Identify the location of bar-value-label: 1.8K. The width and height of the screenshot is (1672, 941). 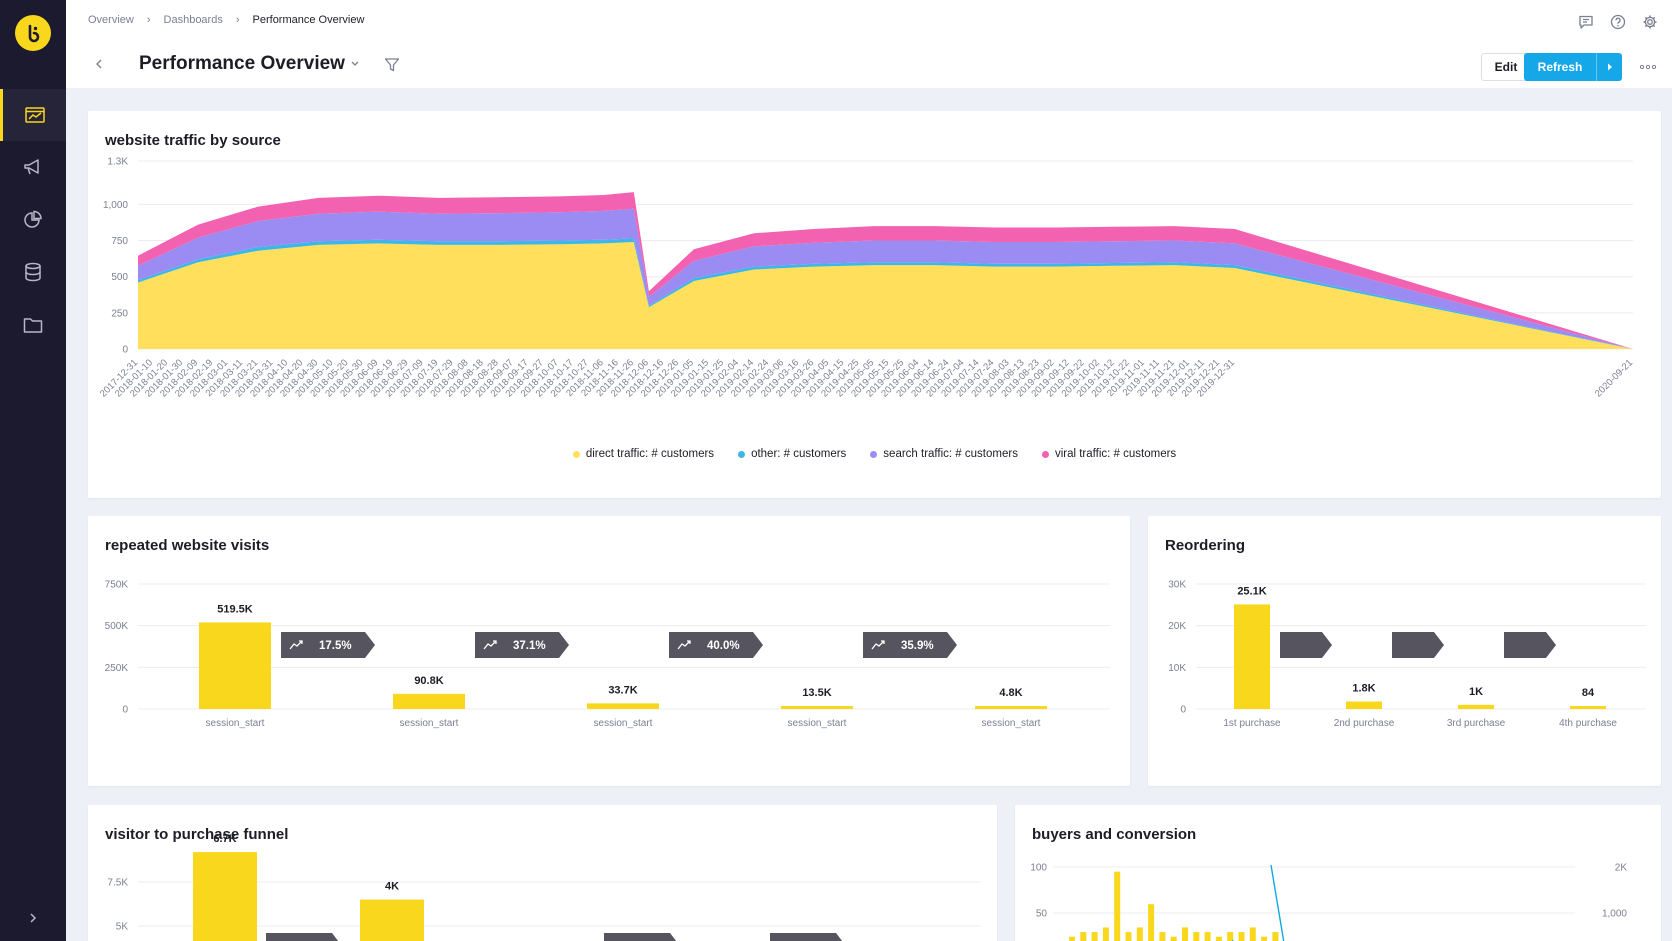
(1363, 689).